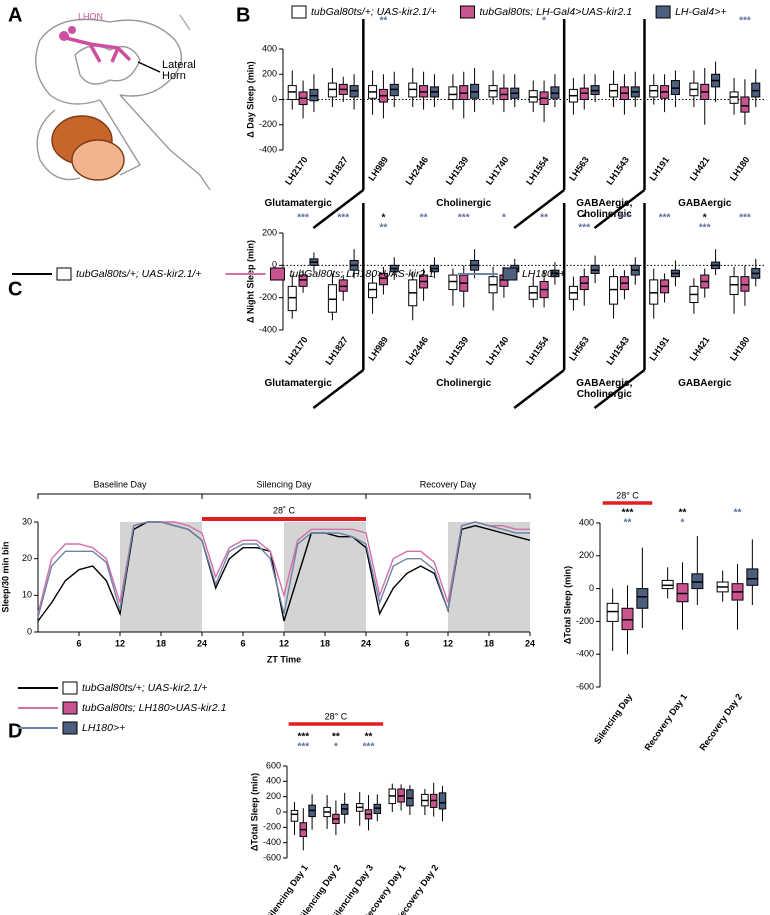 The width and height of the screenshot is (770, 915). What do you see at coordinates (154, 708) in the screenshot?
I see `legend-label: tubGal80ts; LH180>UAS-kir2.1` at bounding box center [154, 708].